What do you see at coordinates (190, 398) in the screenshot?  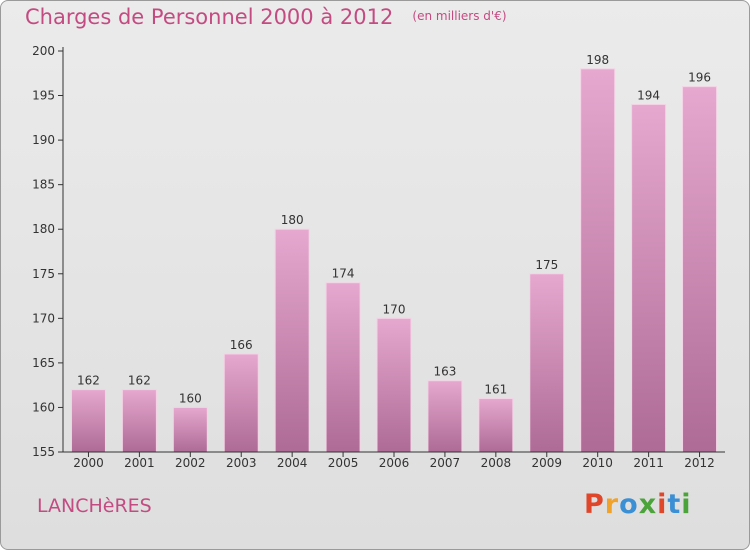 I see `value-label-2002: 160` at bounding box center [190, 398].